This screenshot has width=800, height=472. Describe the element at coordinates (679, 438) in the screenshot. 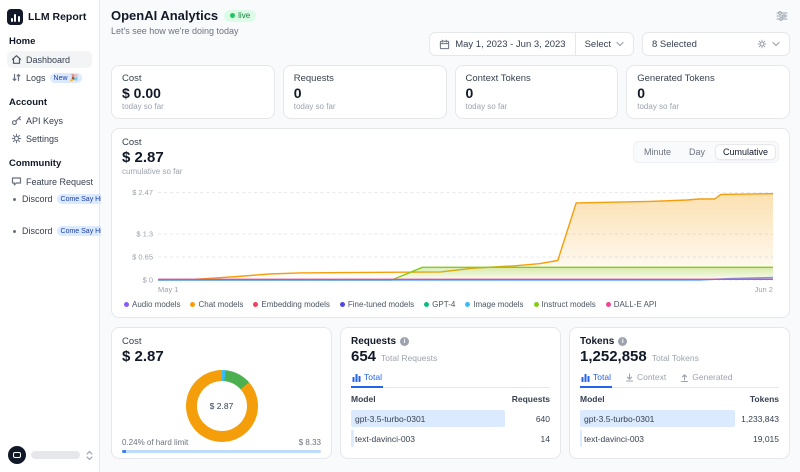

I see `table-row: text-davinci-003 19,015` at that location.